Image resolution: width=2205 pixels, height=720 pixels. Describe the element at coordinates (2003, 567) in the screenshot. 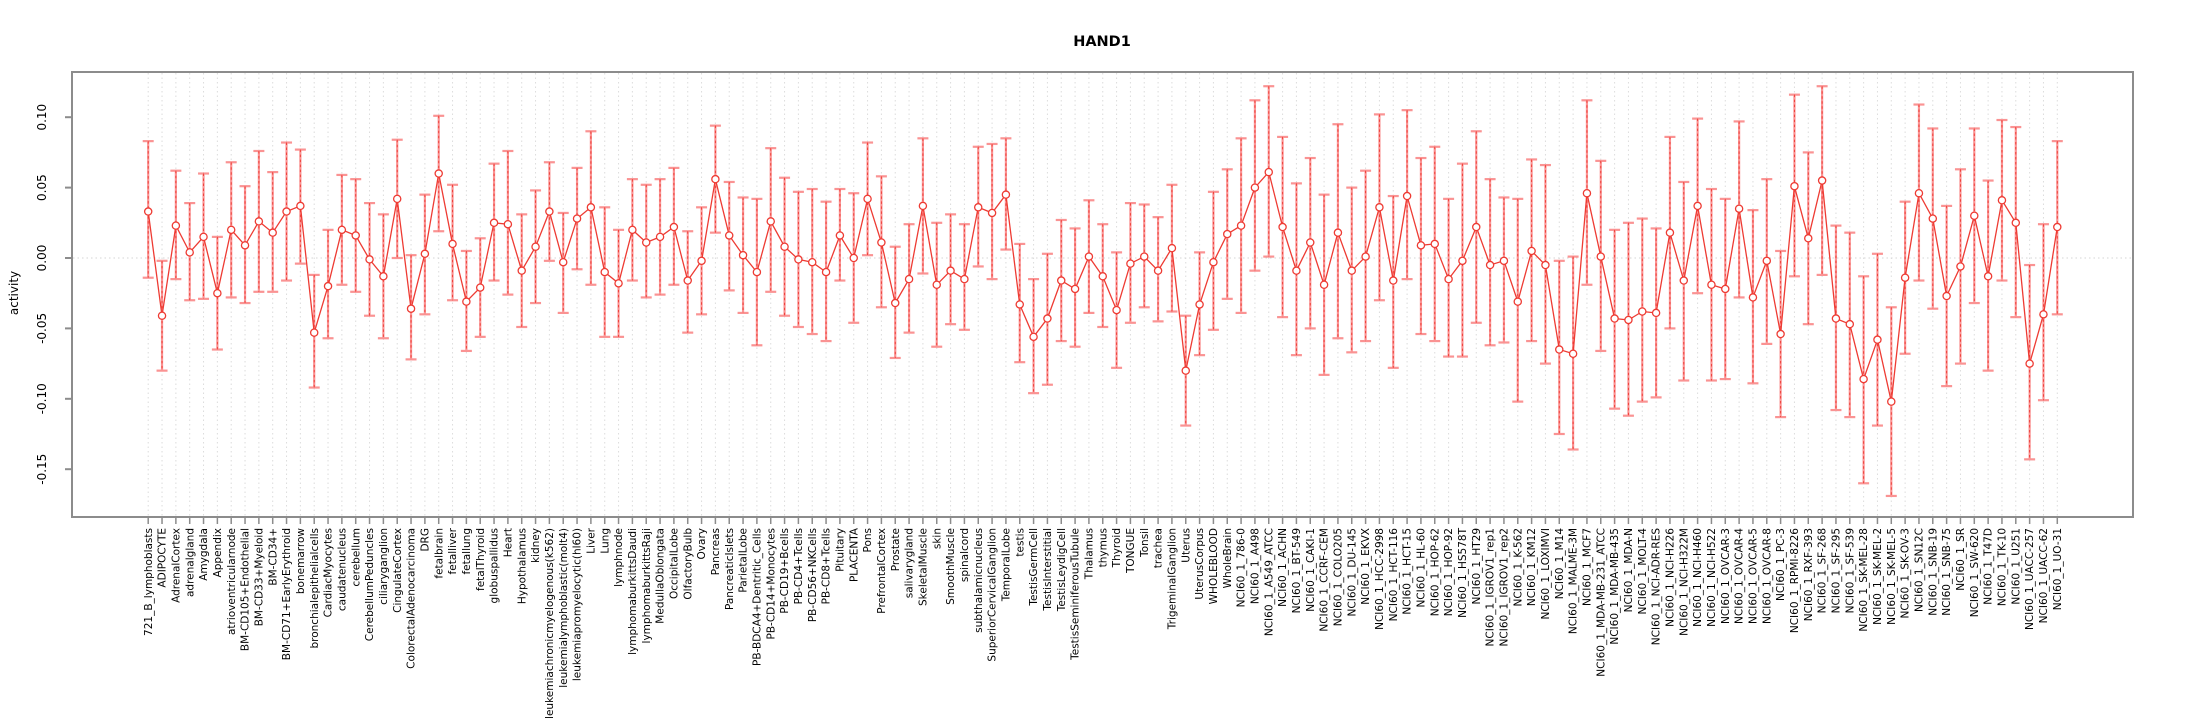

I see `x-tick-label: NCI60_1_TK-10` at that location.